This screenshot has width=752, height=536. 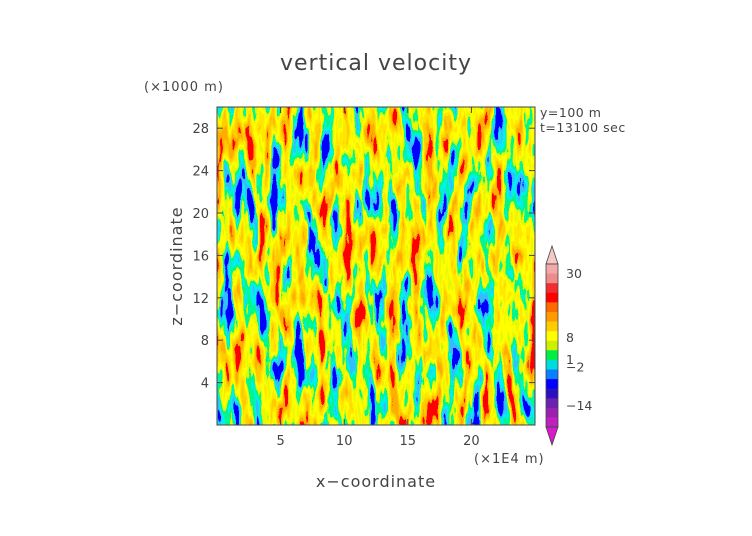 What do you see at coordinates (570, 112) in the screenshot?
I see `annotation-line-1: y=100 m` at bounding box center [570, 112].